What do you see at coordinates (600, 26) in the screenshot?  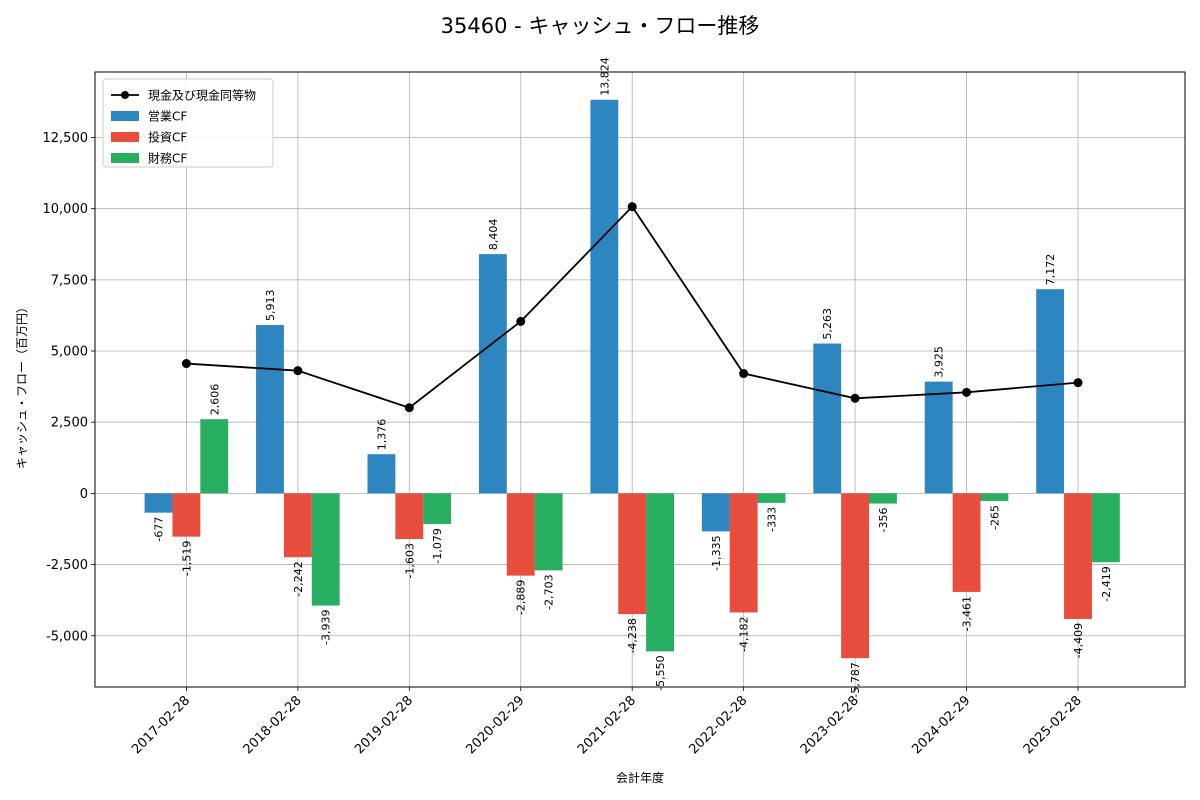 I see `chart-title: 35460 - キャッシュ・フロー推移` at bounding box center [600, 26].